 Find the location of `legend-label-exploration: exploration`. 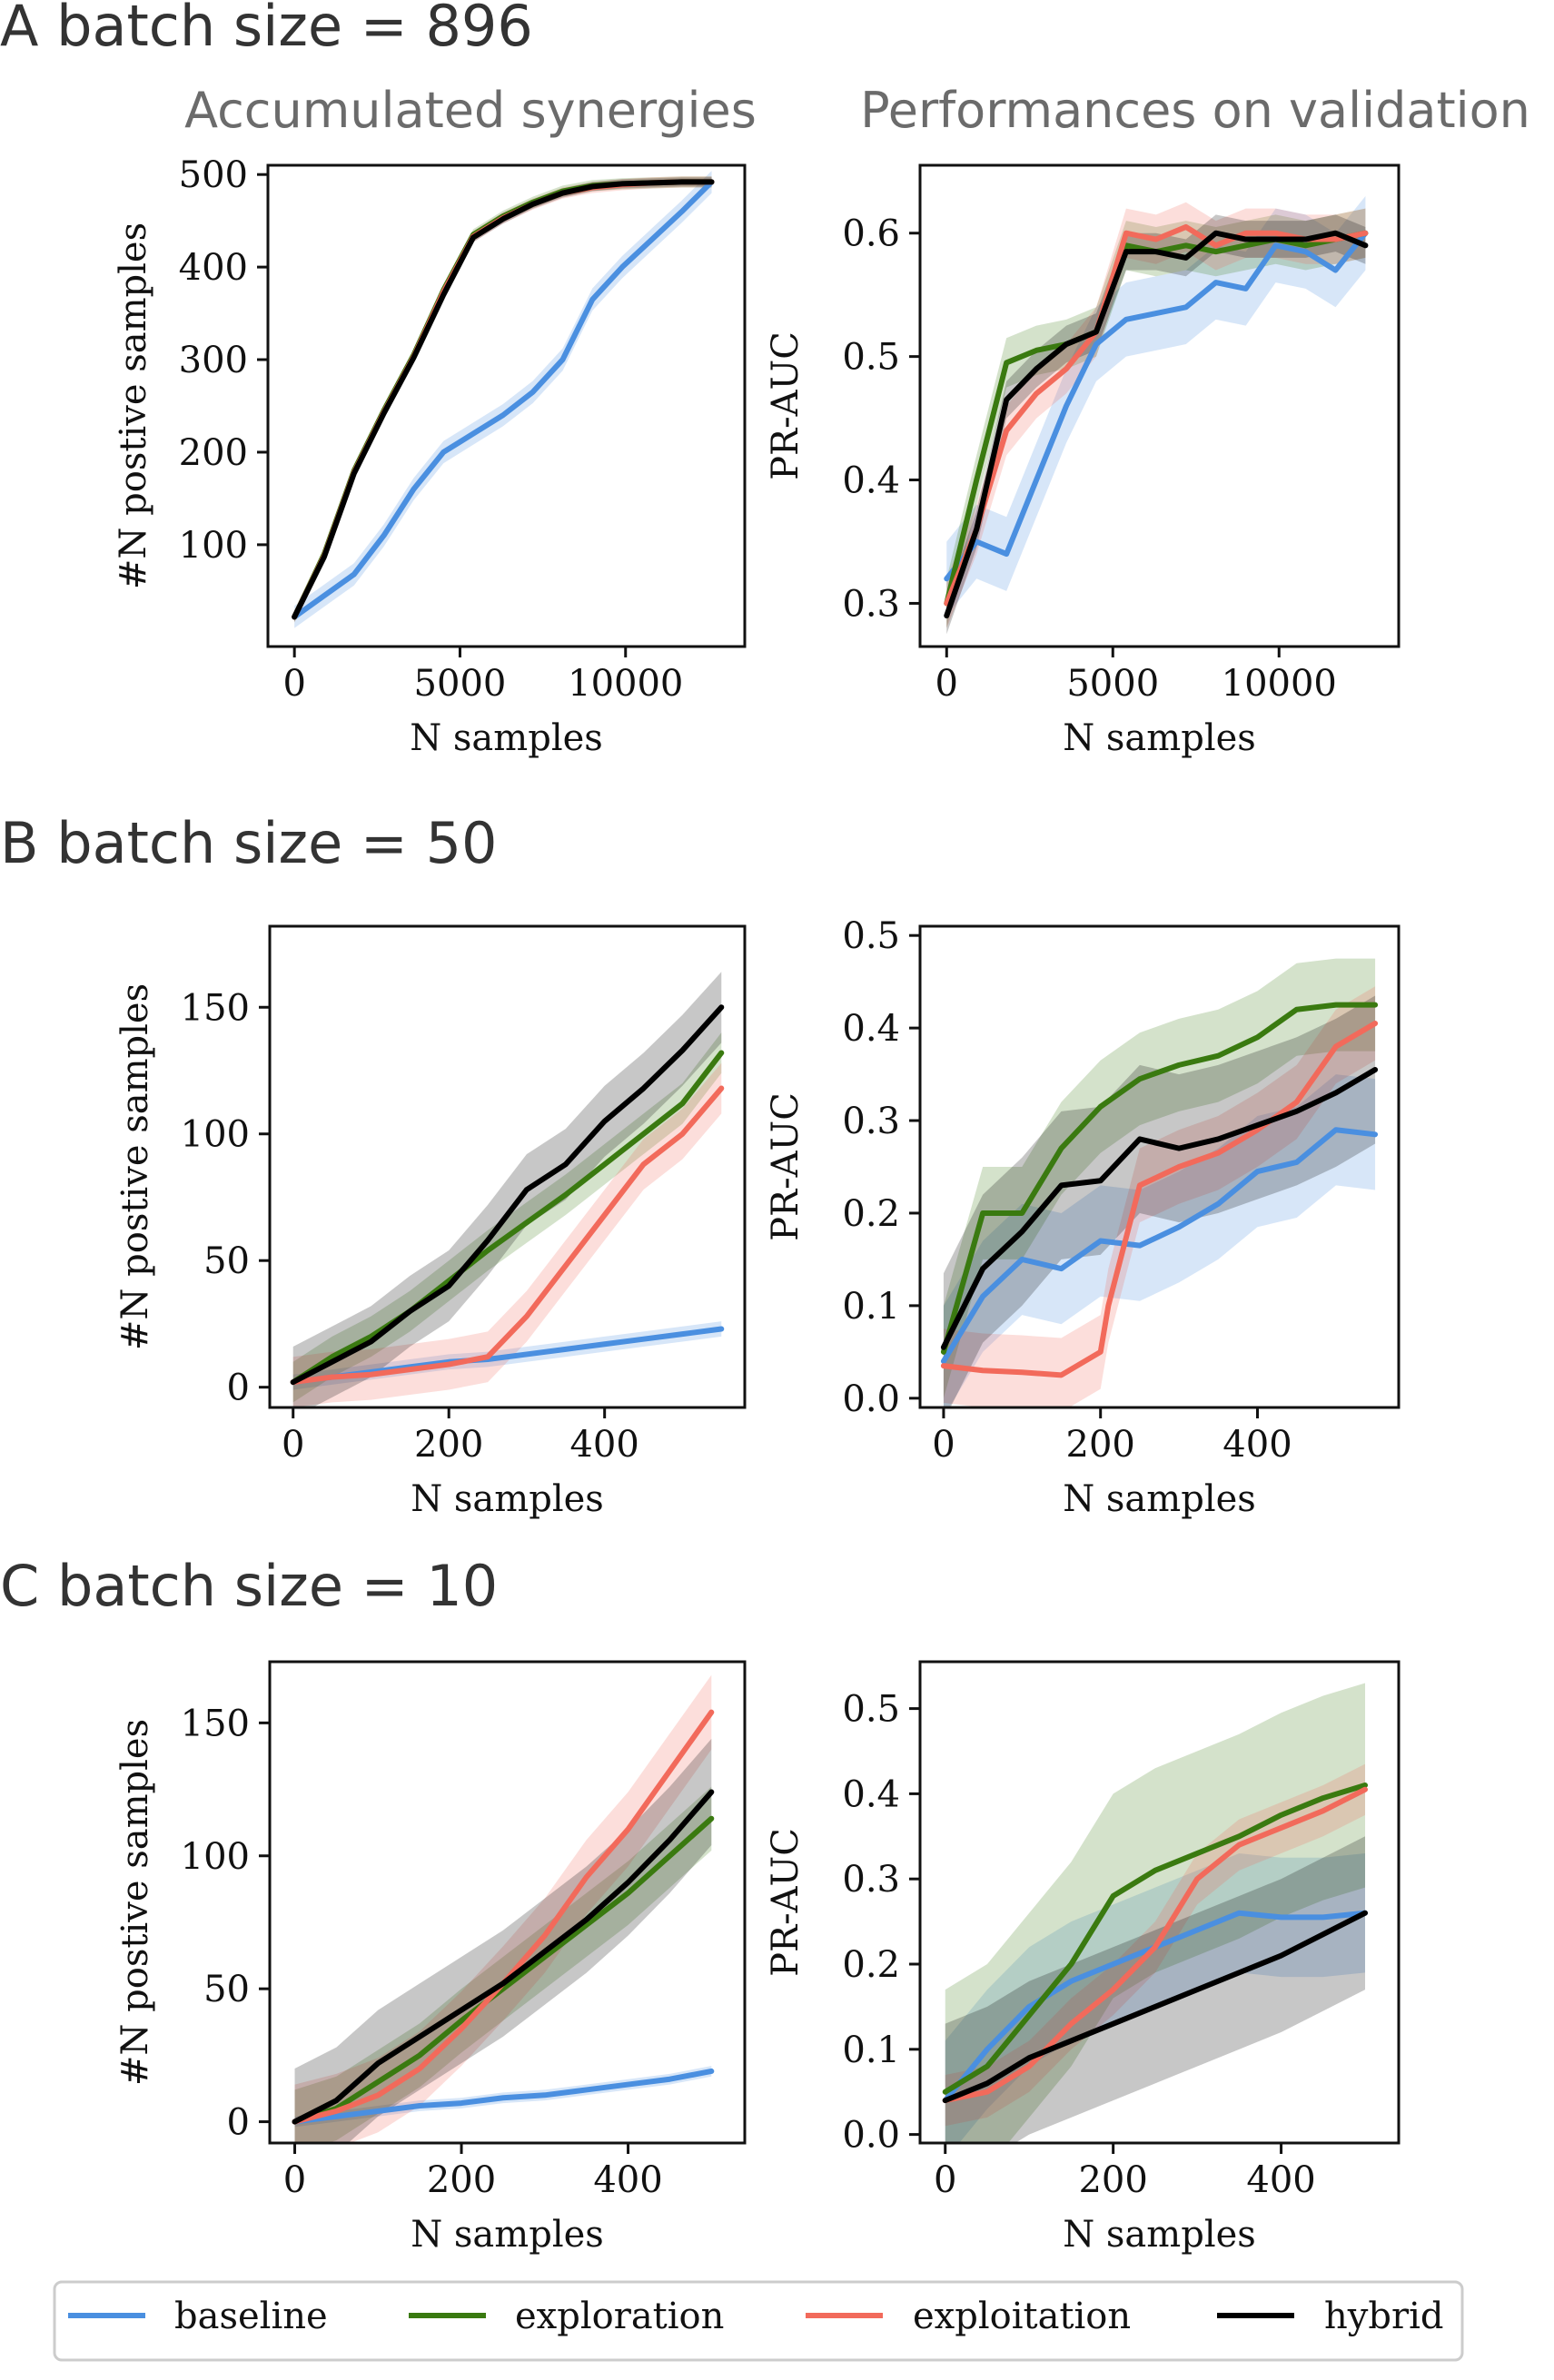

legend-label-exploration: exploration is located at coordinates (619, 2317).